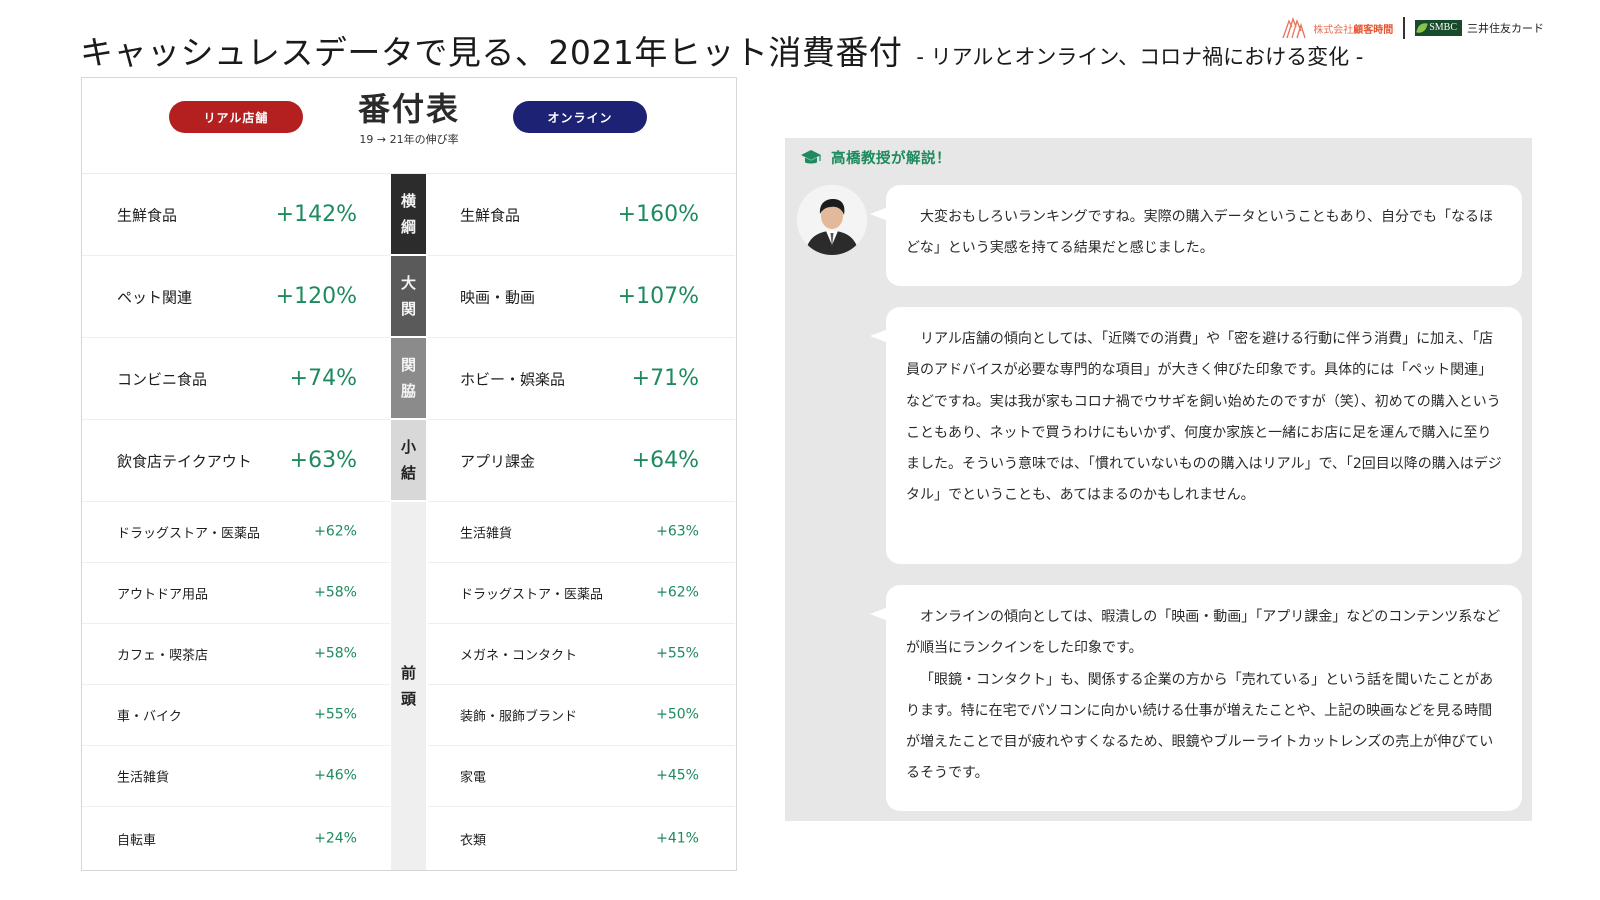 This screenshot has width=1600, height=900. I want to click on rank-char: 頭, so click(408, 699).